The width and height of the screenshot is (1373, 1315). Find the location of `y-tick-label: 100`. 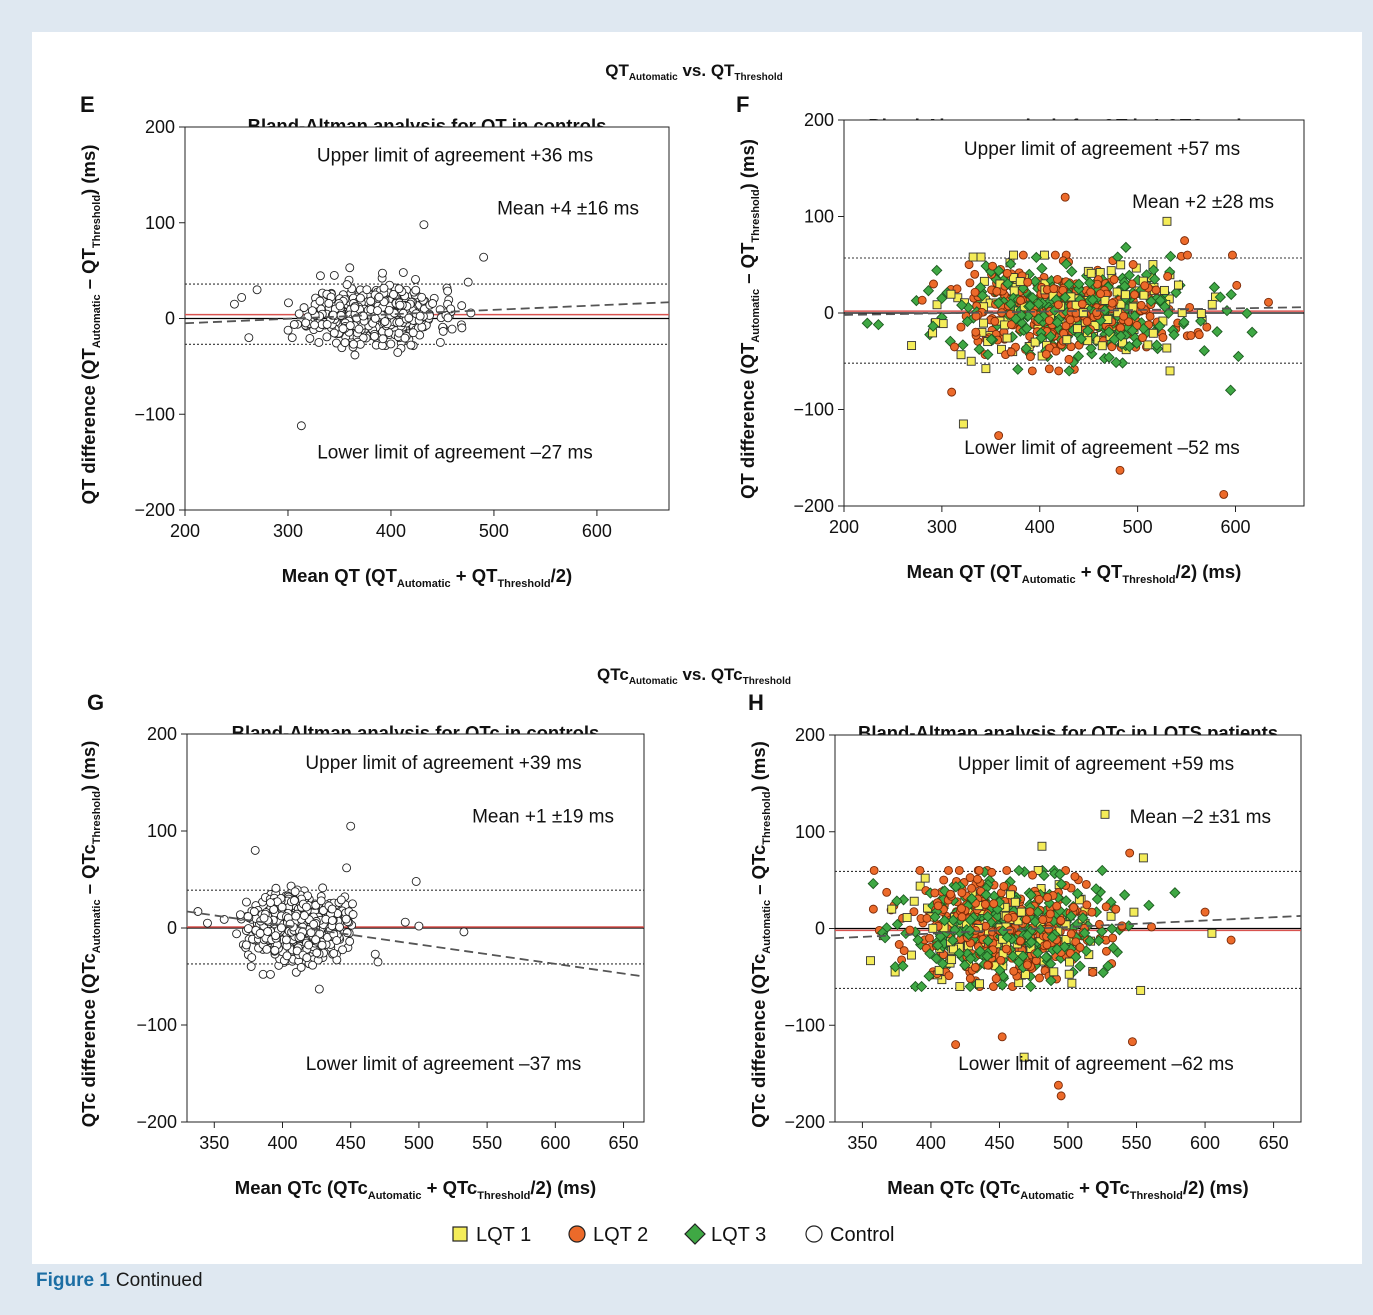

y-tick-label: 100 is located at coordinates (819, 217).